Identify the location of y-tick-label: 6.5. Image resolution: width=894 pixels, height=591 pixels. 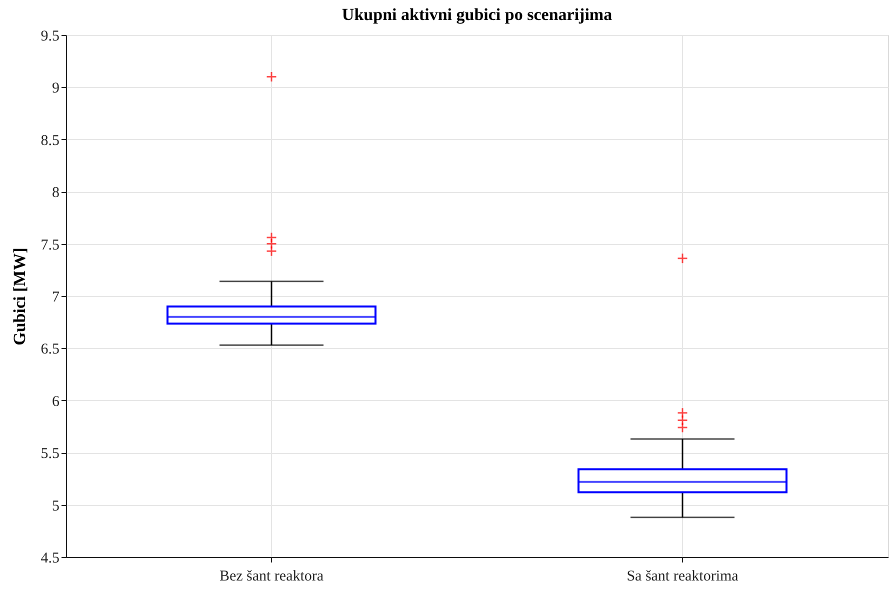
(50, 350).